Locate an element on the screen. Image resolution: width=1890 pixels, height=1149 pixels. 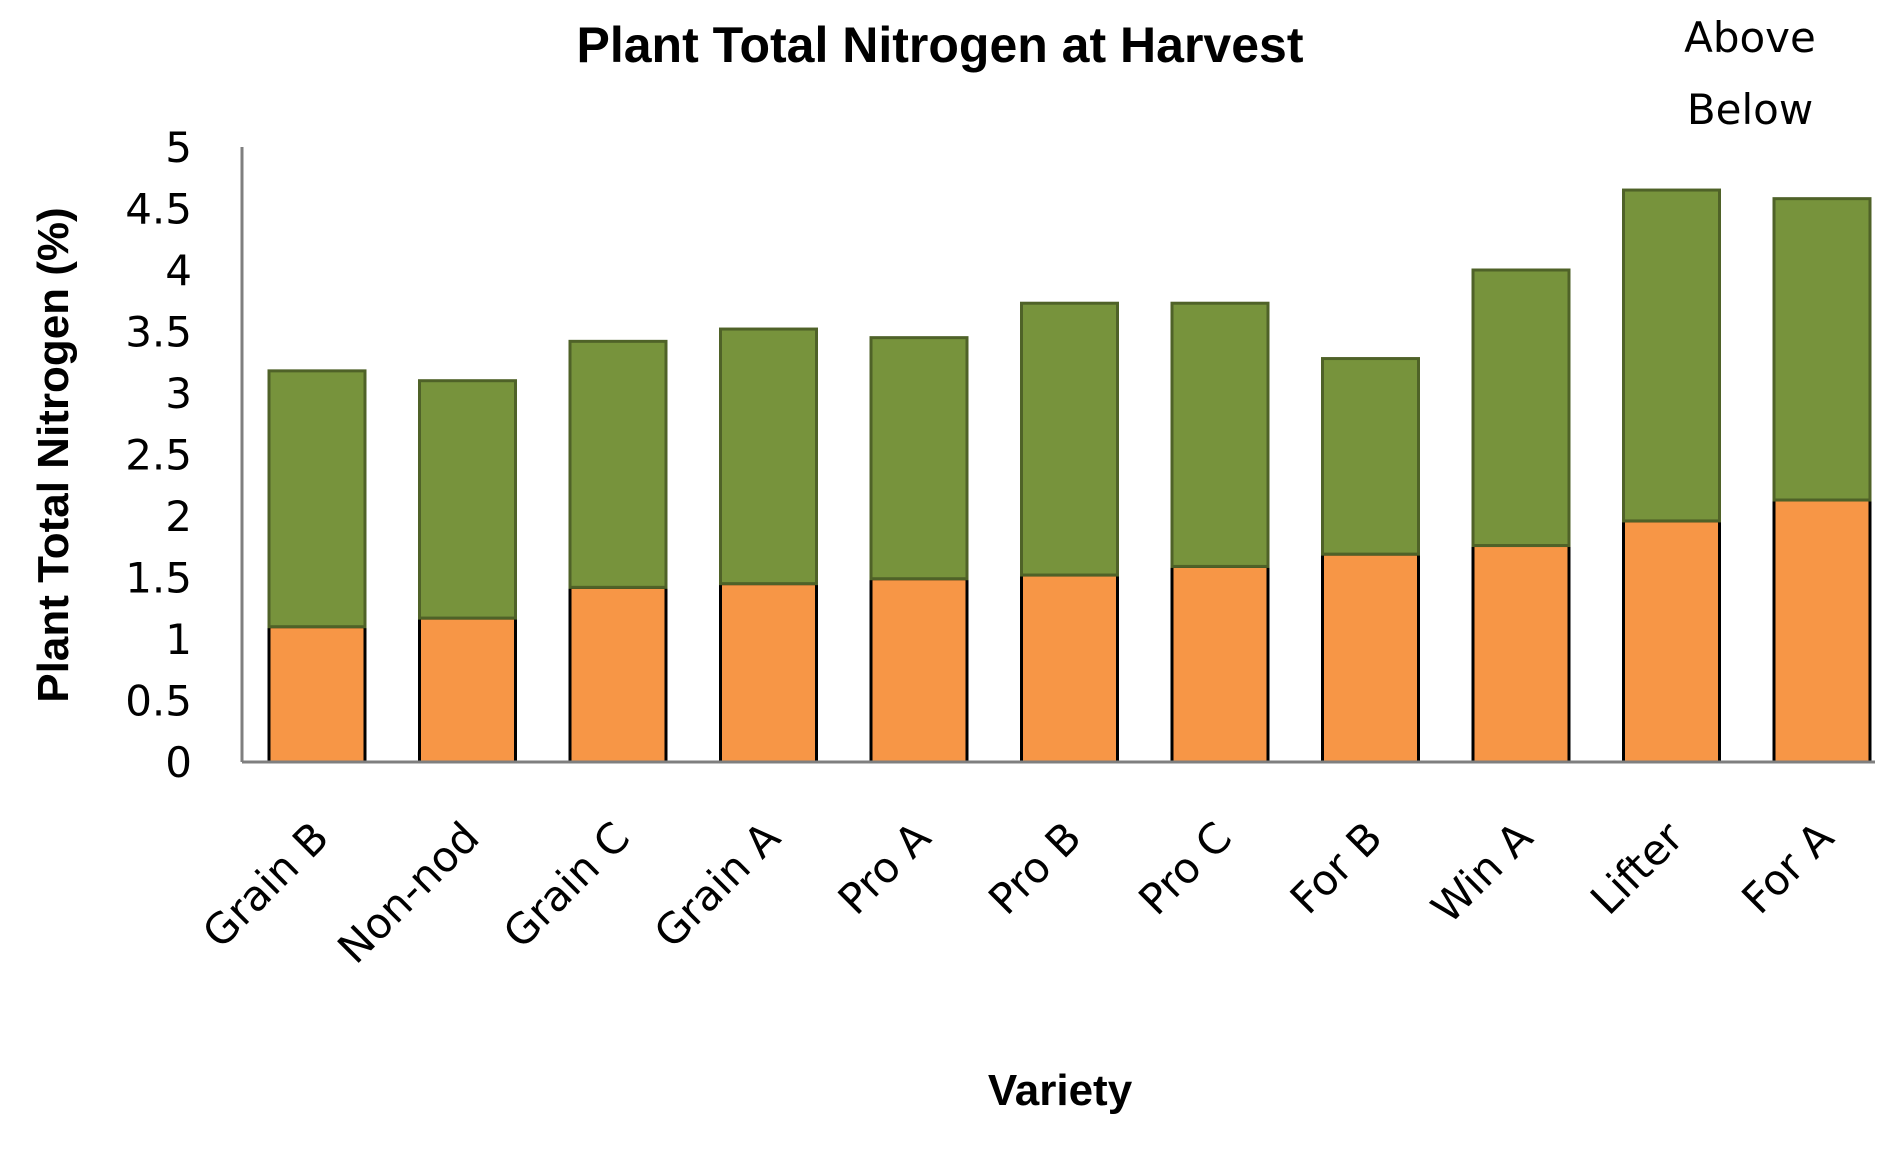
y-tick-label: 0.5 is located at coordinates (158, 701).